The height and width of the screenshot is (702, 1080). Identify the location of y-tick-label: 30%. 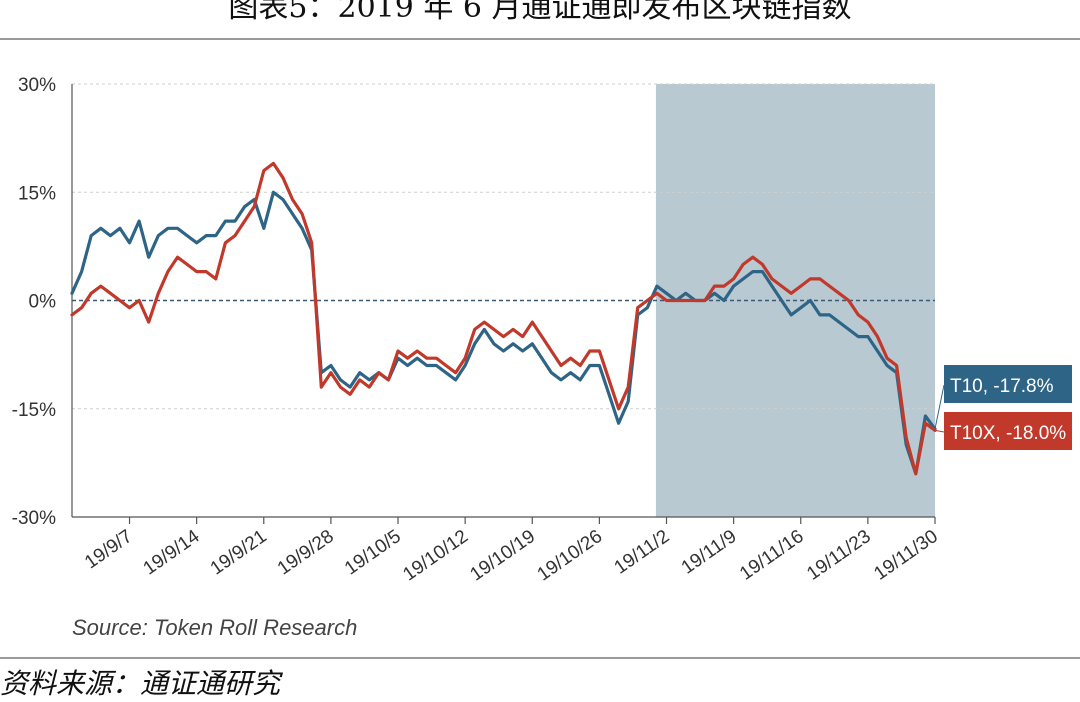
(37, 85).